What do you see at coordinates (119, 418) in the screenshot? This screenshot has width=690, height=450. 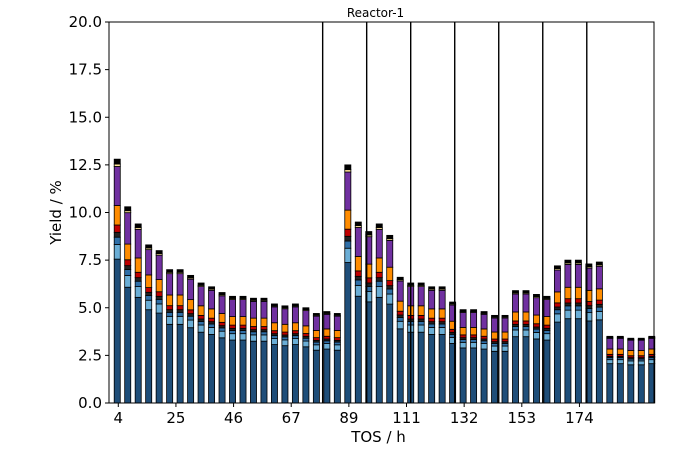 I see `x-tick-label: 4` at bounding box center [119, 418].